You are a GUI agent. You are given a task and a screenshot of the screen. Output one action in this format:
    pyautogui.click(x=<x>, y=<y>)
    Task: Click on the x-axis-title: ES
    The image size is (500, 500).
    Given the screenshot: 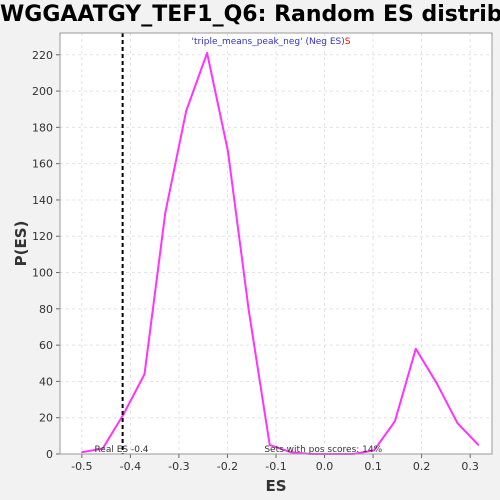 What is the action you would take?
    pyautogui.click(x=275, y=486)
    